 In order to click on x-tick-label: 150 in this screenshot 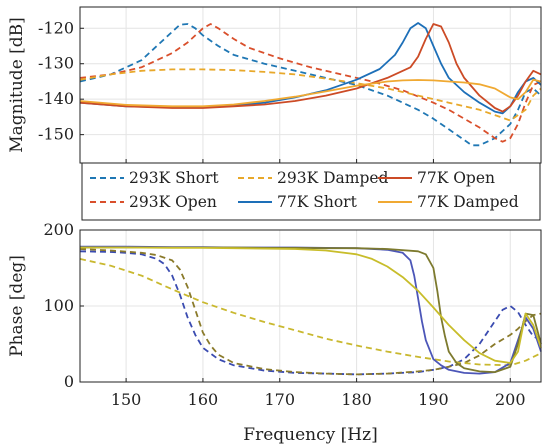, I will do `click(126, 399)`.